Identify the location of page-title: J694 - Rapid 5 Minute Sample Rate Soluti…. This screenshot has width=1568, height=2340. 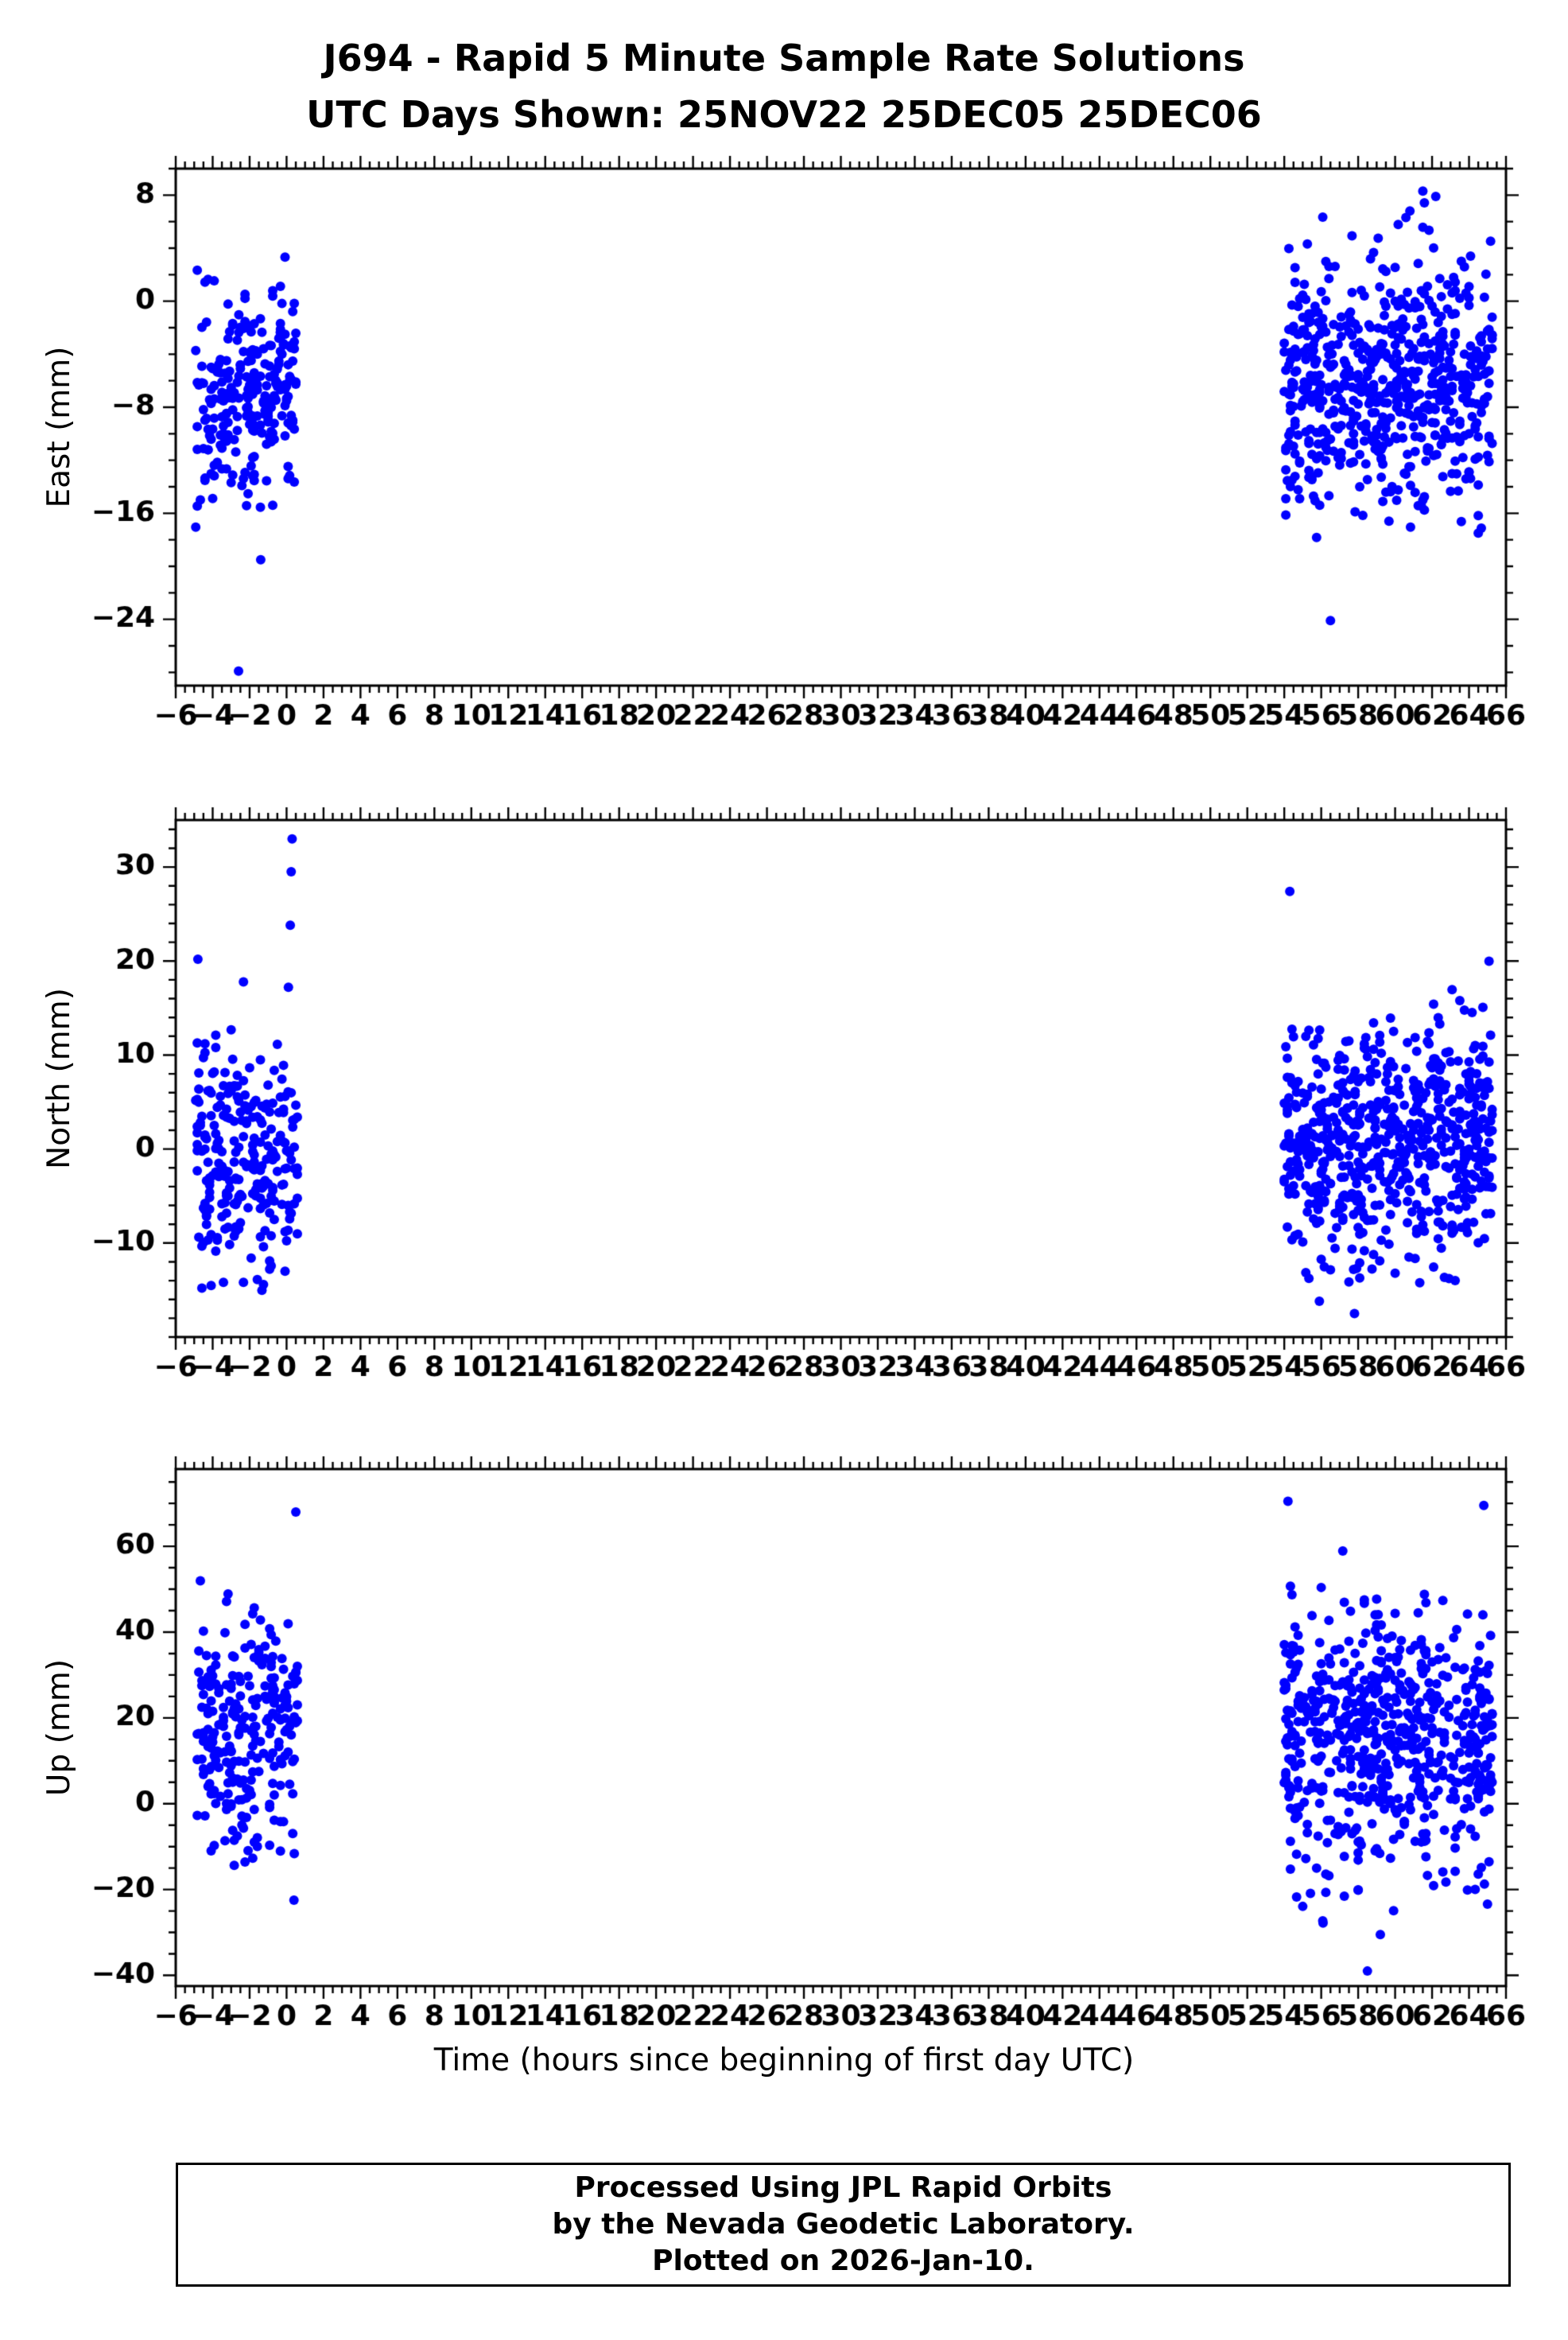
(784, 87).